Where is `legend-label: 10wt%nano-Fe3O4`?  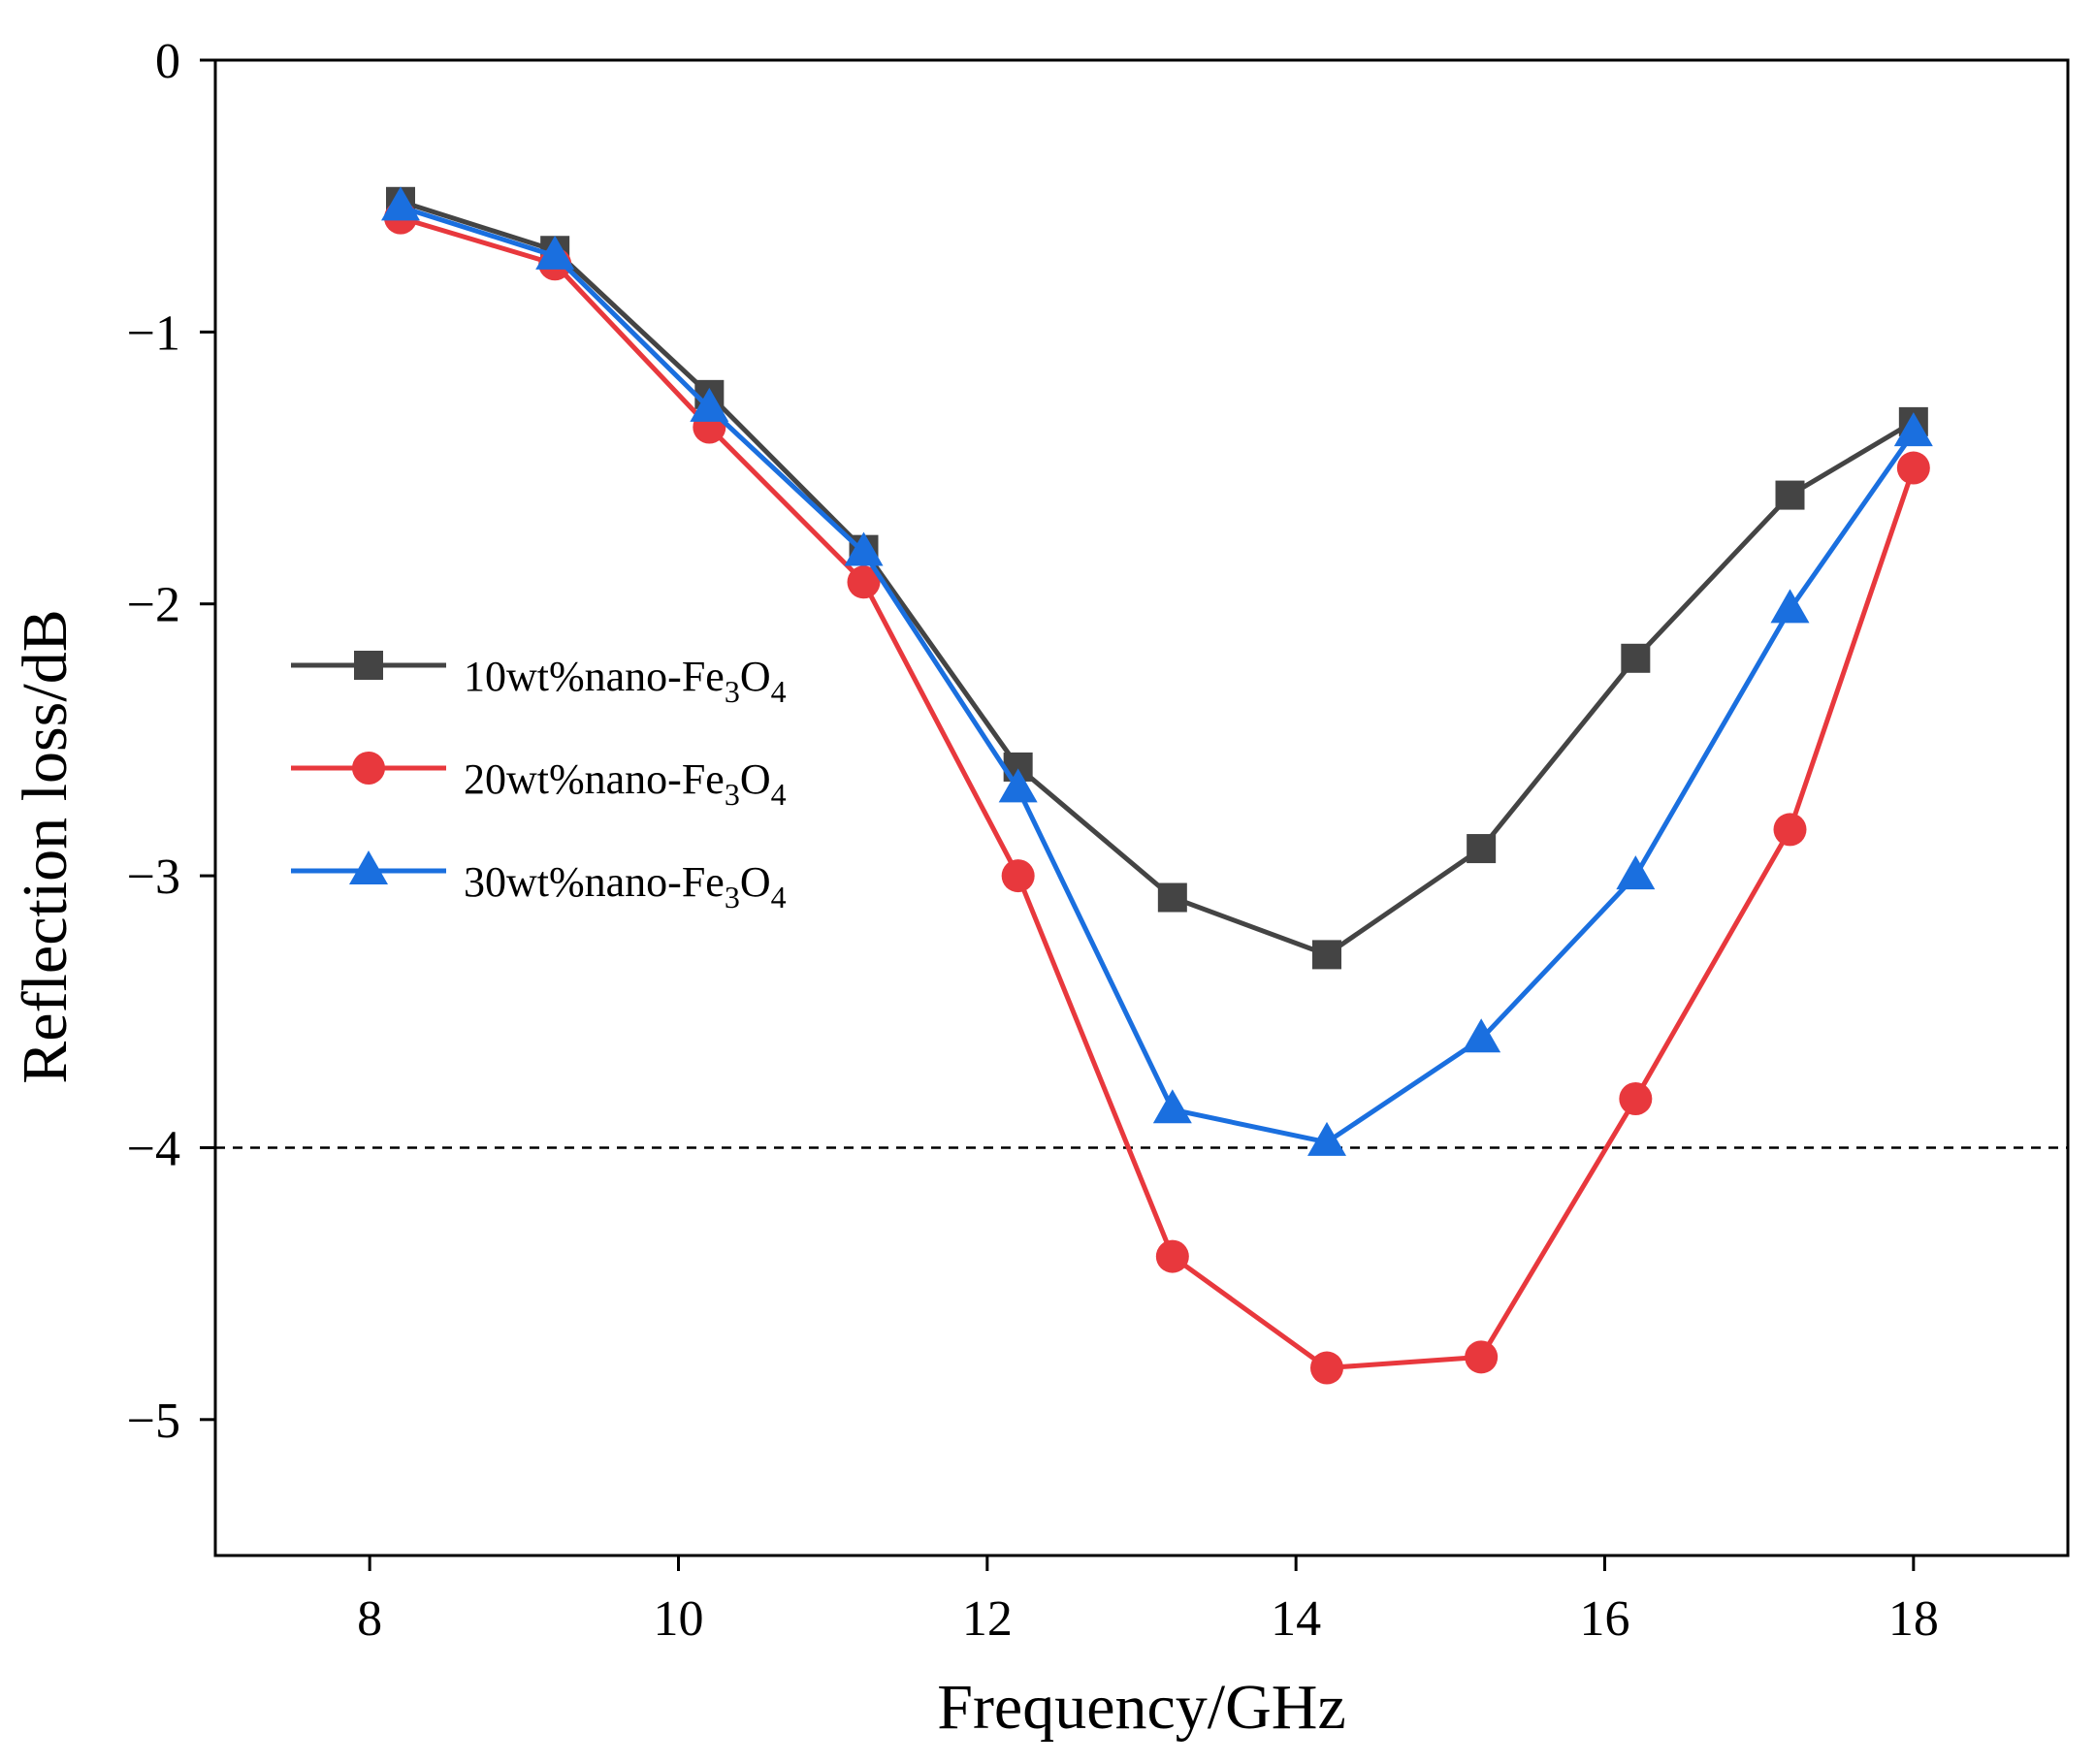 legend-label: 10wt%nano-Fe3O4 is located at coordinates (625, 681).